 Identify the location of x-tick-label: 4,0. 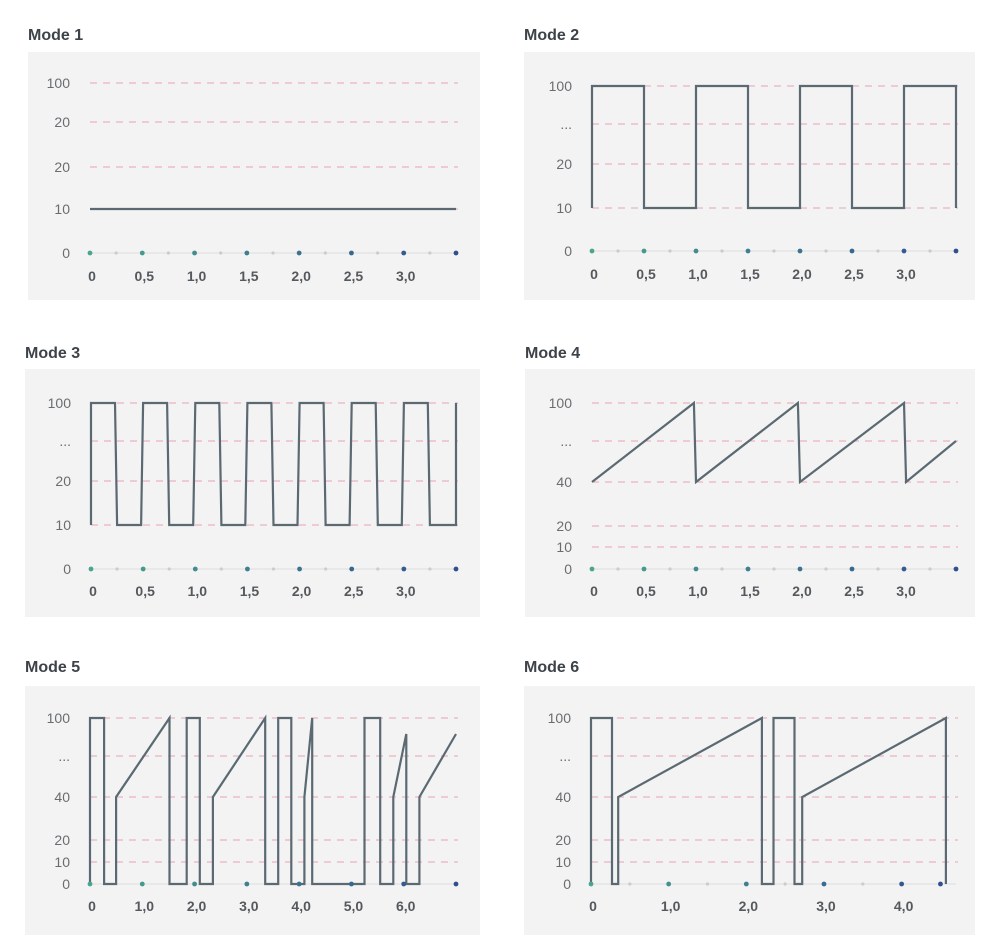
(301, 906).